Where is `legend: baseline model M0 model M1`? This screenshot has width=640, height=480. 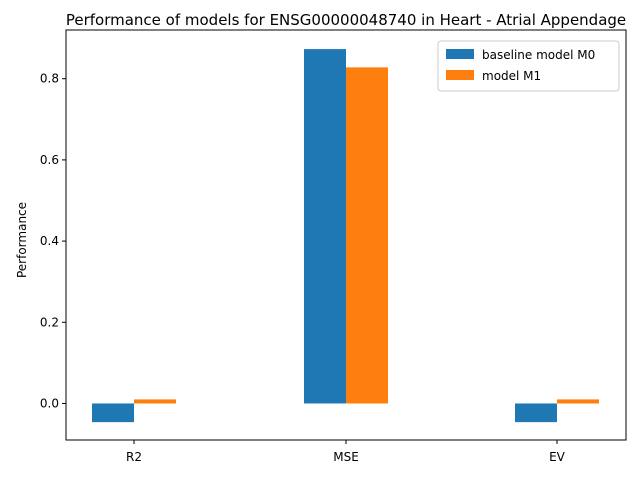
legend: baseline model M0 model M1 is located at coordinates (528, 66).